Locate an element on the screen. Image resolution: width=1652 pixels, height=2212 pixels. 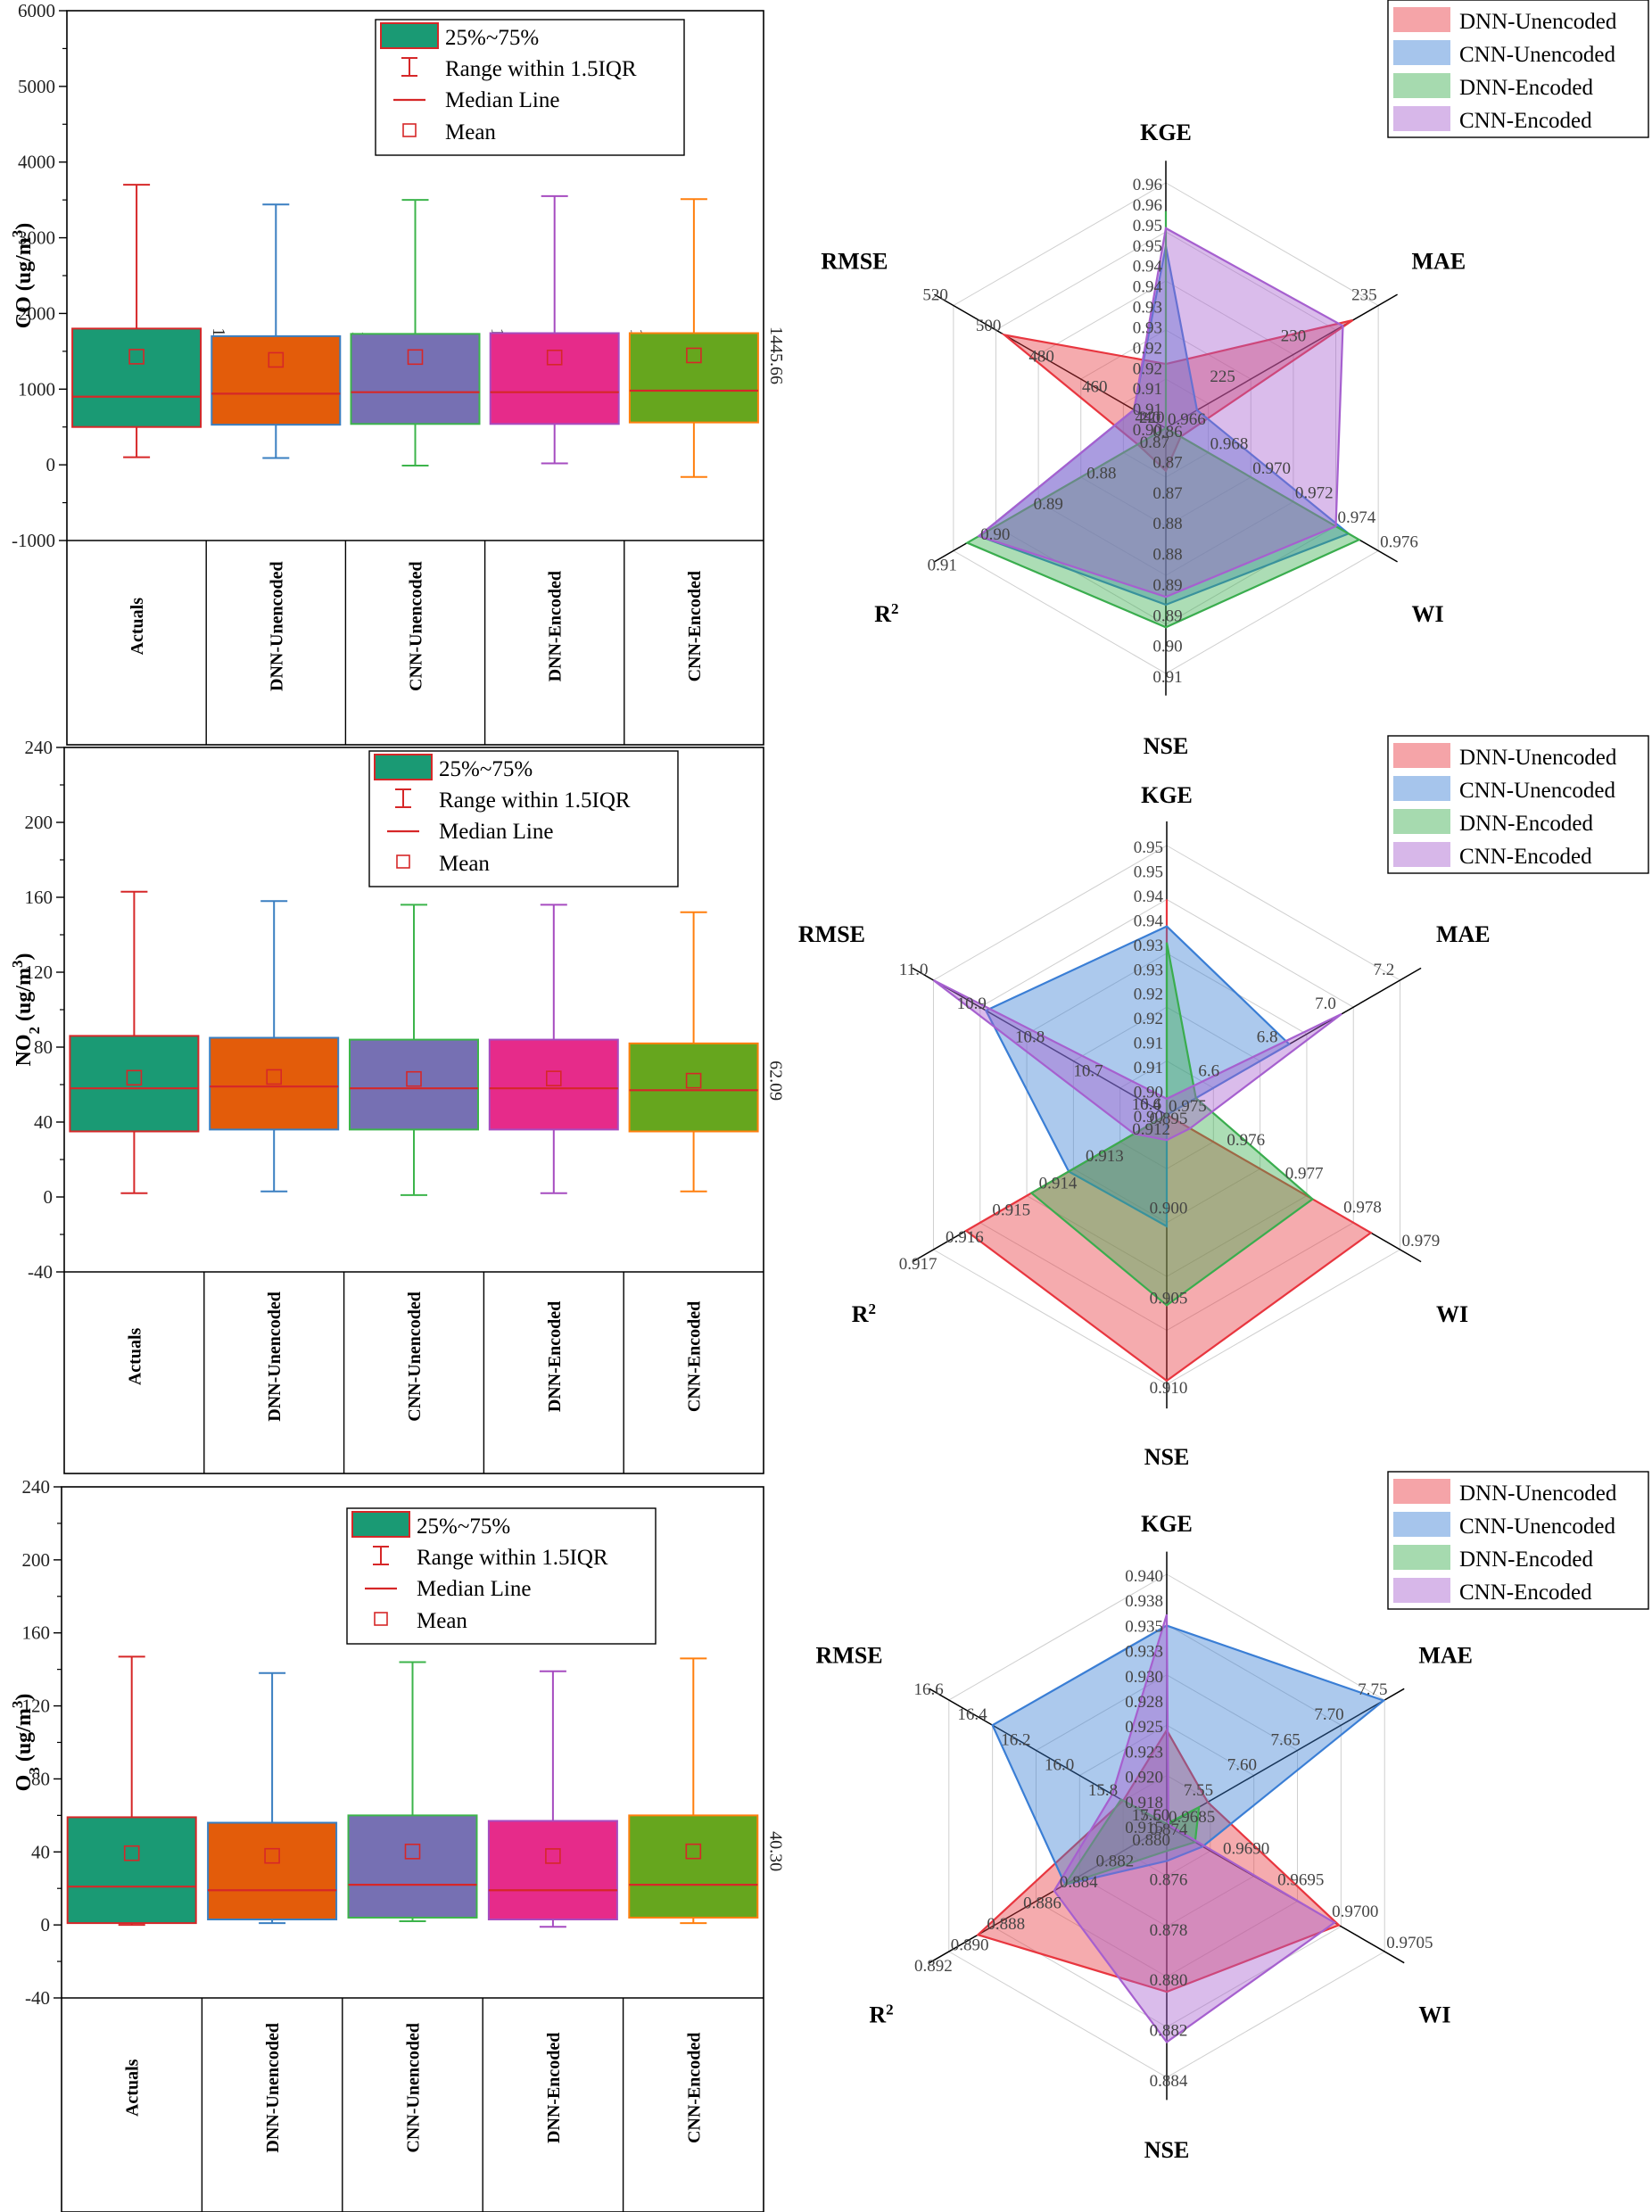
radar-metric-main: MAE is located at coordinates (1463, 934).